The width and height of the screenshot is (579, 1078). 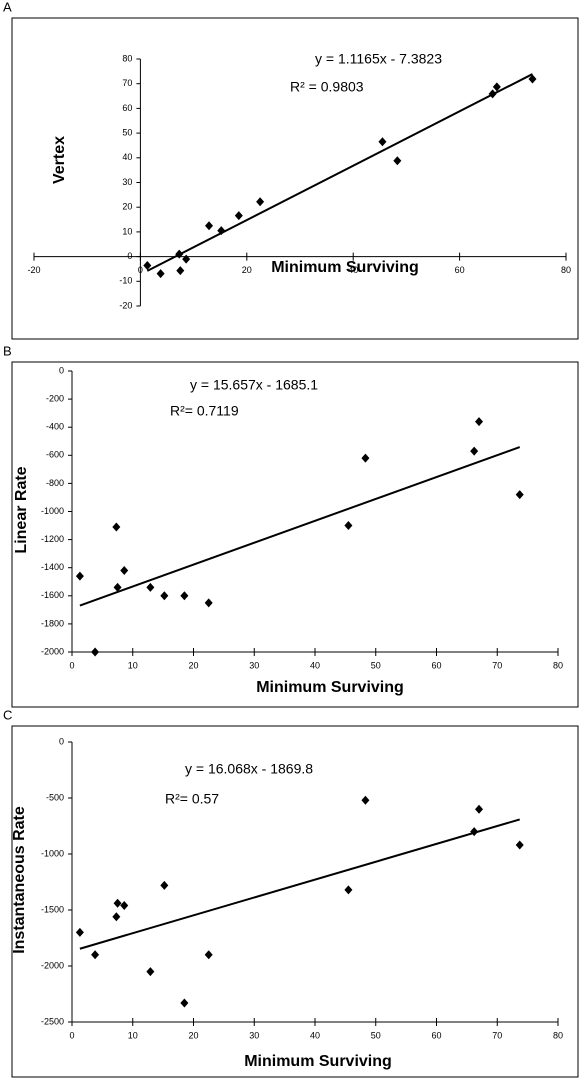 I want to click on y-tick-label: 30, so click(x=127, y=182).